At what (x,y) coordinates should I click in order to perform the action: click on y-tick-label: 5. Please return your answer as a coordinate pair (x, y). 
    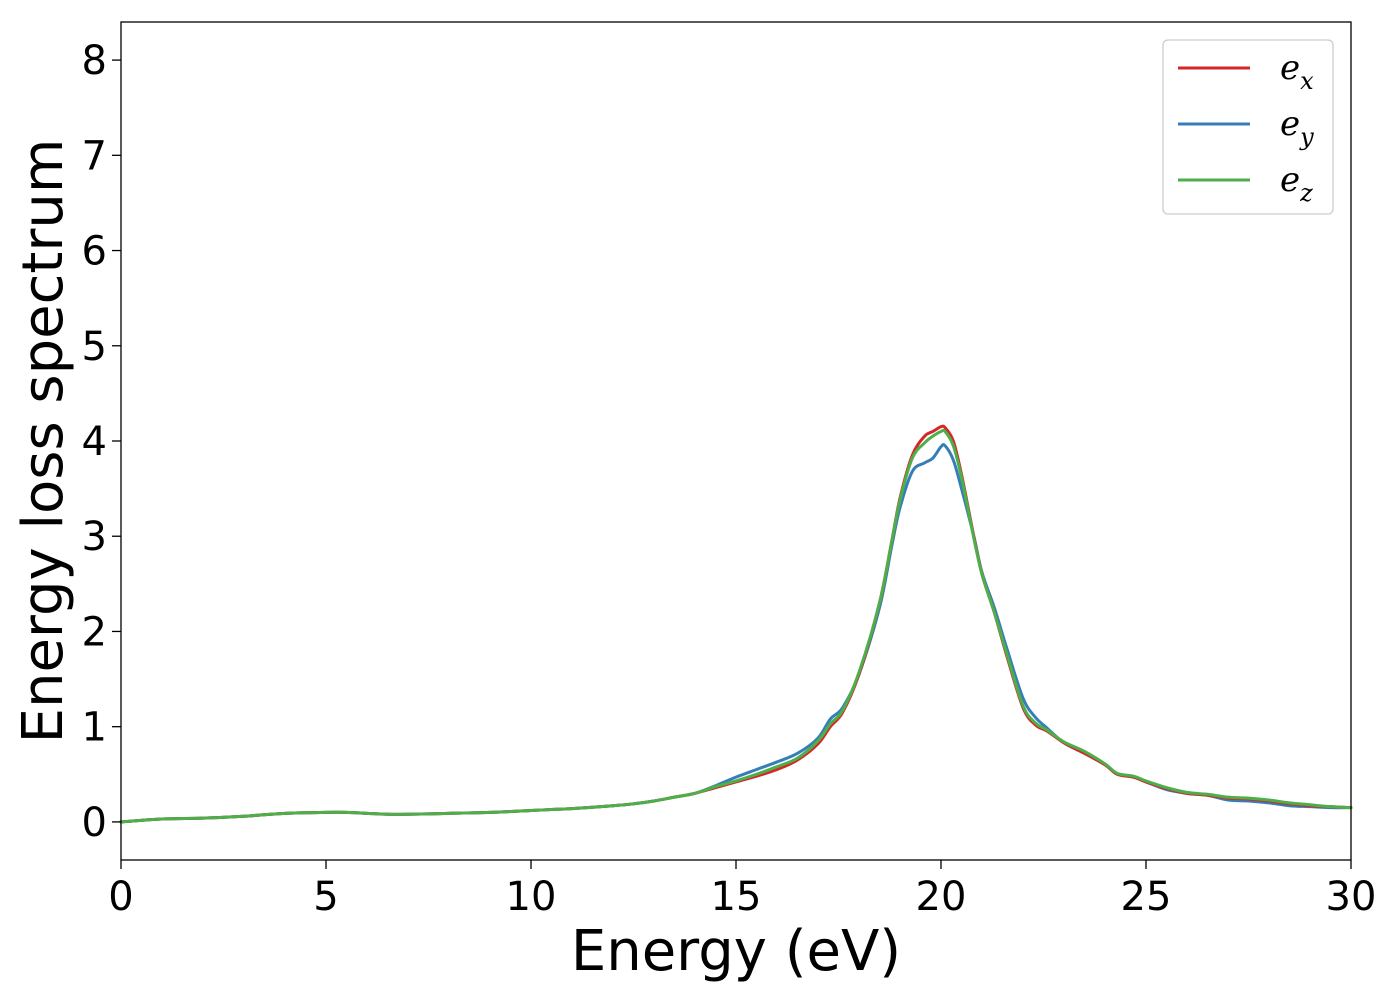
    Looking at the image, I should click on (94, 347).